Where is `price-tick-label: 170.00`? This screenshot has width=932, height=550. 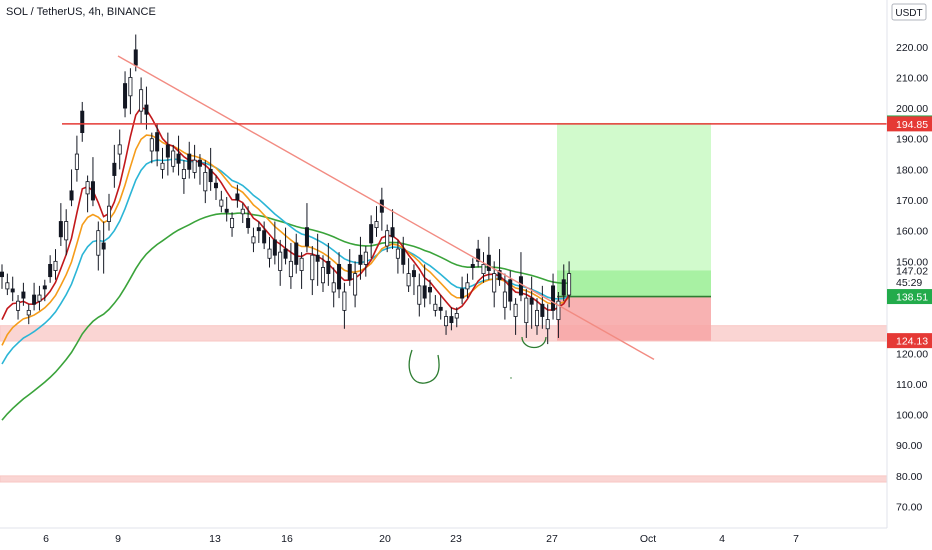 price-tick-label: 170.00 is located at coordinates (912, 201).